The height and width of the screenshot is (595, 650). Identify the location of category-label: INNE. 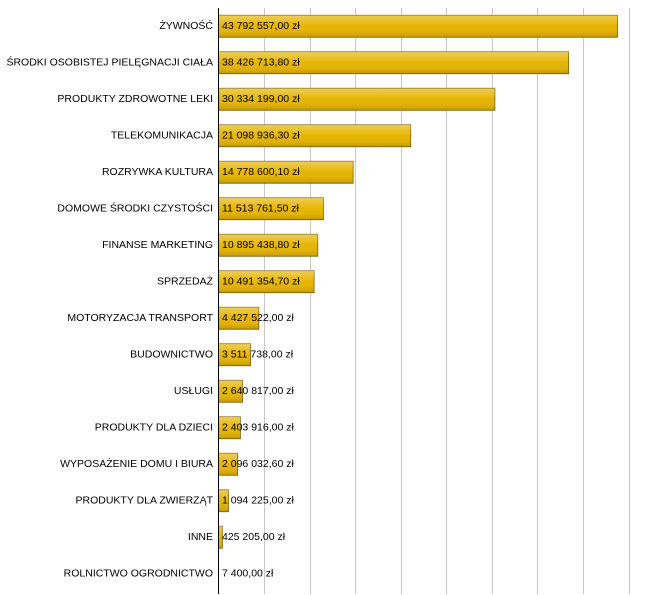
(200, 537).